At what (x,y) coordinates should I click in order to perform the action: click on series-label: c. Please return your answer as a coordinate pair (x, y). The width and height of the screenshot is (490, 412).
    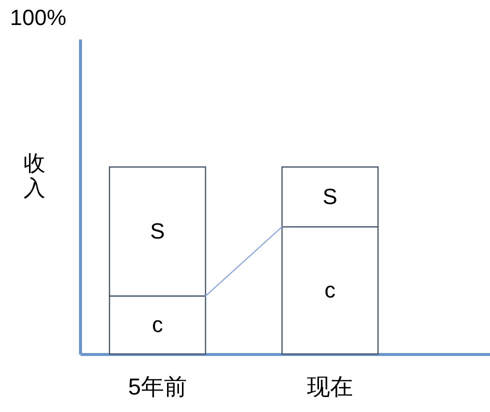
    Looking at the image, I should click on (157, 325).